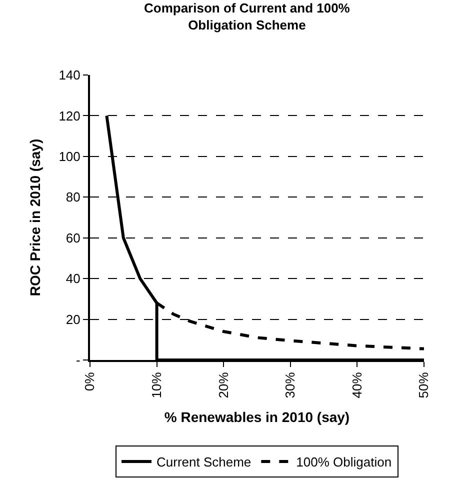 The image size is (449, 500). Describe the element at coordinates (257, 417) in the screenshot. I see `x-axis-title: % Renewables in 2010 (say)` at that location.